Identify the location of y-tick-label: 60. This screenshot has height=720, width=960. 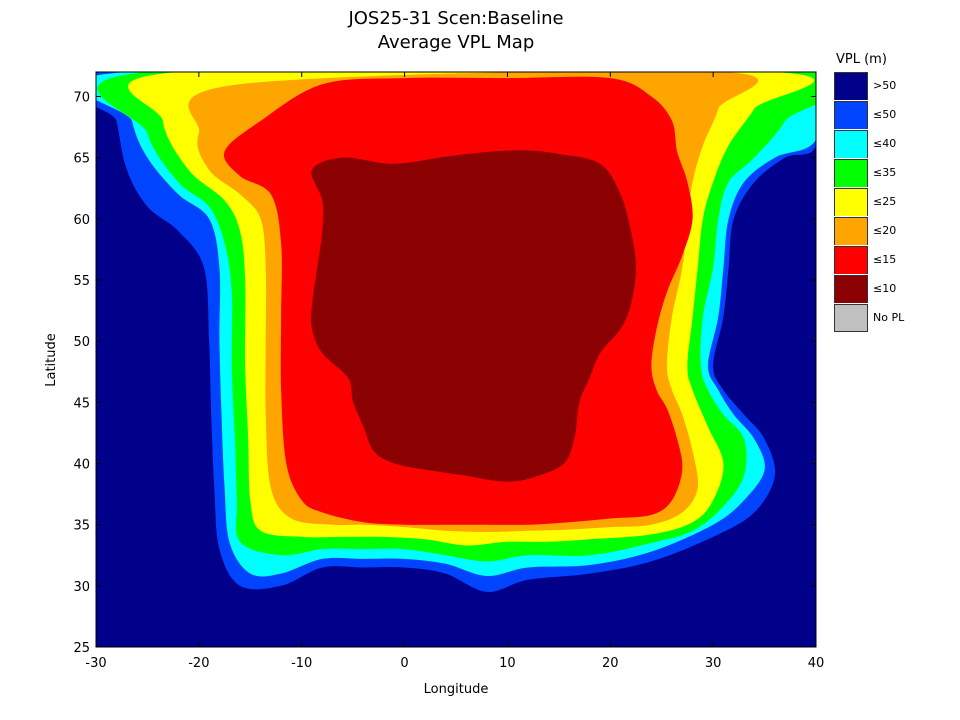
(81, 220).